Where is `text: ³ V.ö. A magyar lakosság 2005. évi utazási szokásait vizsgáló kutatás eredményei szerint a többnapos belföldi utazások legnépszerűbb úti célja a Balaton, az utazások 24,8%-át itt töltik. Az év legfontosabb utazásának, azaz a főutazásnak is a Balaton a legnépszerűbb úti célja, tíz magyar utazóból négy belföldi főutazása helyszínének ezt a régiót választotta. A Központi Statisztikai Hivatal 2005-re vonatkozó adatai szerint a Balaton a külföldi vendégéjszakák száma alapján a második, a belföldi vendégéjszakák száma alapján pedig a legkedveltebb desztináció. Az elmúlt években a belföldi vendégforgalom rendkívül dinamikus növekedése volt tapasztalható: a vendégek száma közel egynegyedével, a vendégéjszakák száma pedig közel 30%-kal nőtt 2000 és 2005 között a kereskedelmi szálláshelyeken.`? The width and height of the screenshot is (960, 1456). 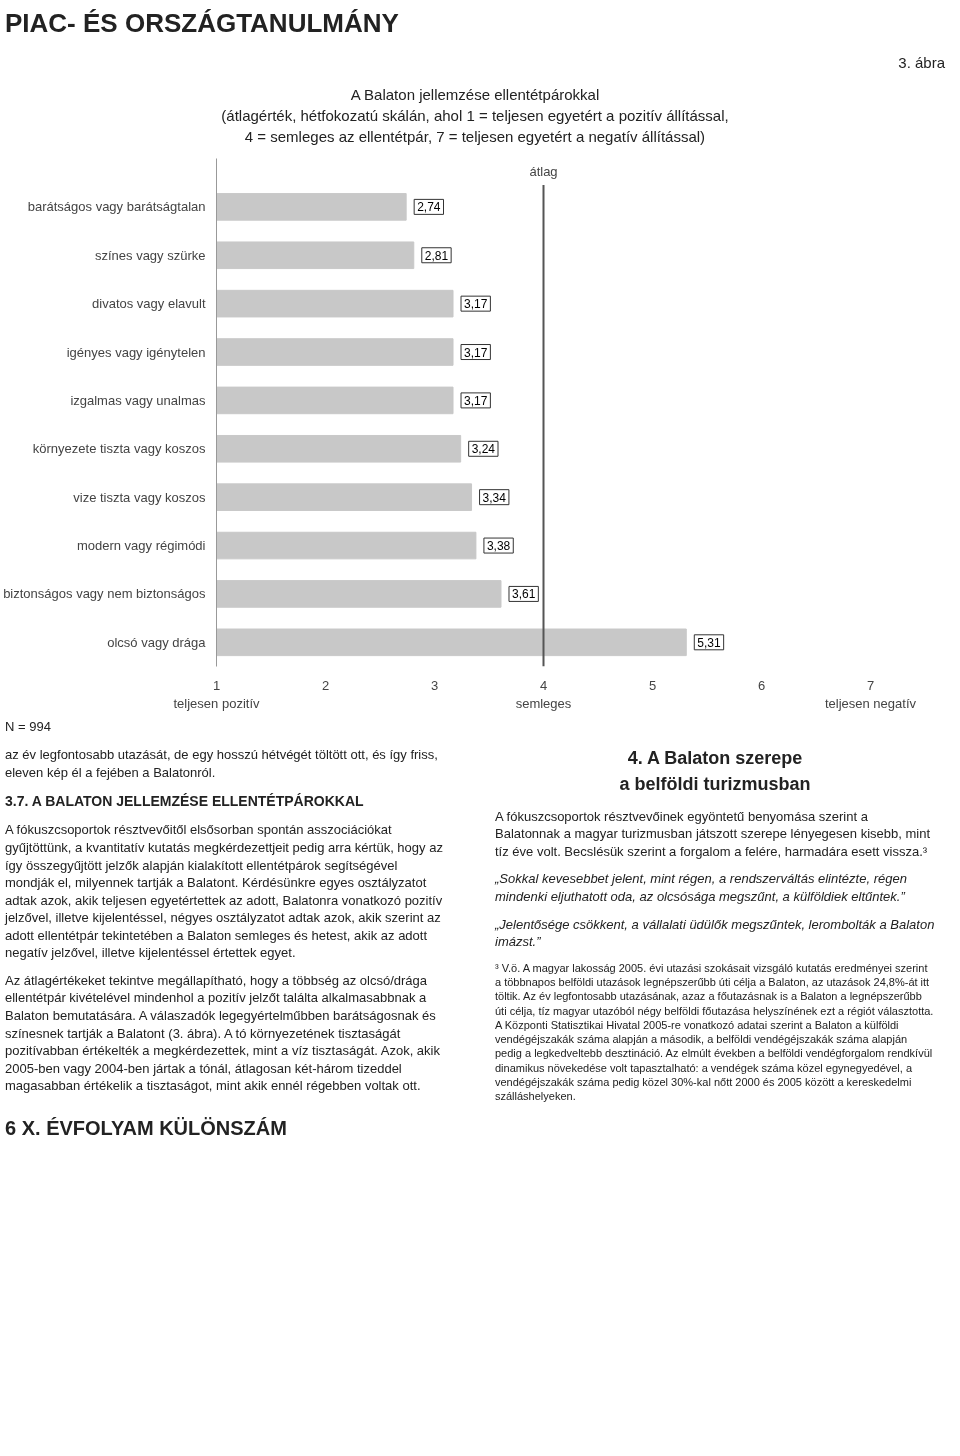 text: ³ V.ö. A magyar lakosság 2005. évi utazási szokásait vizsgáló kutatás eredményei szerint a többnapos belföldi utazások legnépszerűbb úti célja a Balaton, az utazások 24,8%-át itt töltik. Az év legfontosabb utazásának, azaz a főutazásnak is a Balaton a legnépszerűbb úti célja, tíz magyar utazóból négy belföldi főutazása helyszínének ezt a régiót választotta. A Központi Statisztikai Hivatal 2005-re vonatkozó adatai szerint a Balaton a külföldi vendégéjszakák száma alapján a második, a belföldi vendégéjszakák száma alapján pedig a legkedveltebb desztináció. Az elmúlt években a belföldi vendégforgalom rendkívül dinamikus növekedése volt tapasztalható: a vendégek száma közel egynegyedével, a vendégéjszakák száma pedig közel 30%-kal nőtt 2000 és 2005 között a kereskedelmi szálláshelyeken. is located at coordinates (714, 1032).